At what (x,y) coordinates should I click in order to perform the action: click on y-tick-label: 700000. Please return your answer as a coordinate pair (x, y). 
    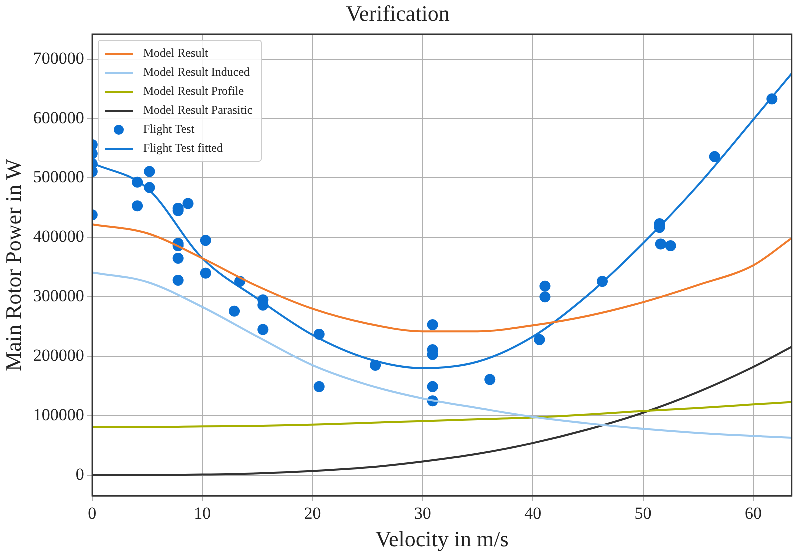
    Looking at the image, I should click on (58, 58).